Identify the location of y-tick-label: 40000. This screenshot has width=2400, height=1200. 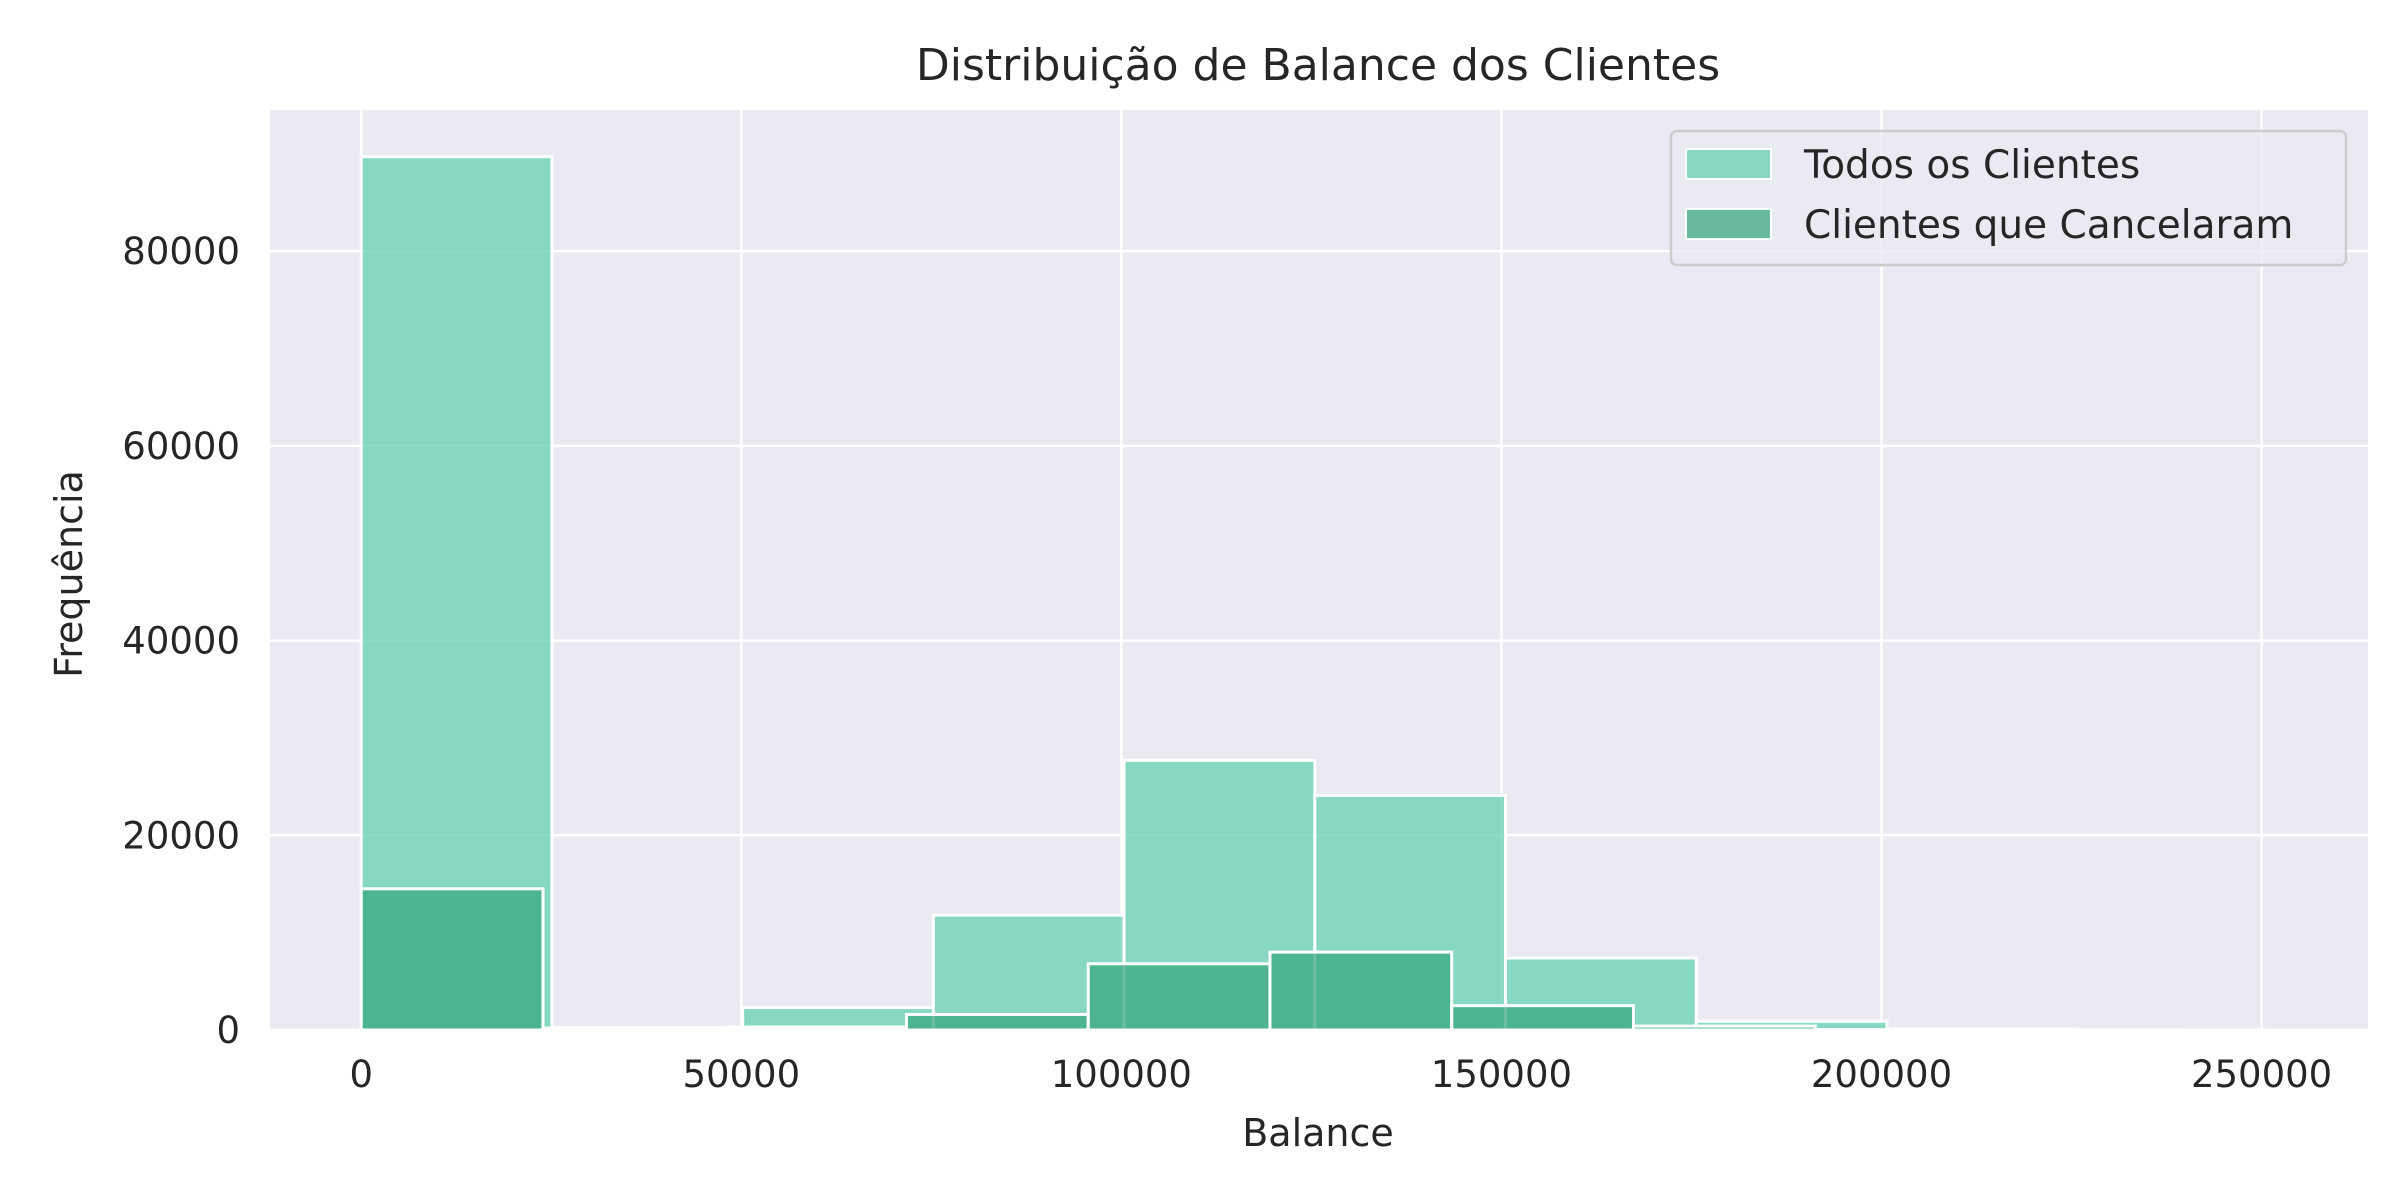
(181, 641).